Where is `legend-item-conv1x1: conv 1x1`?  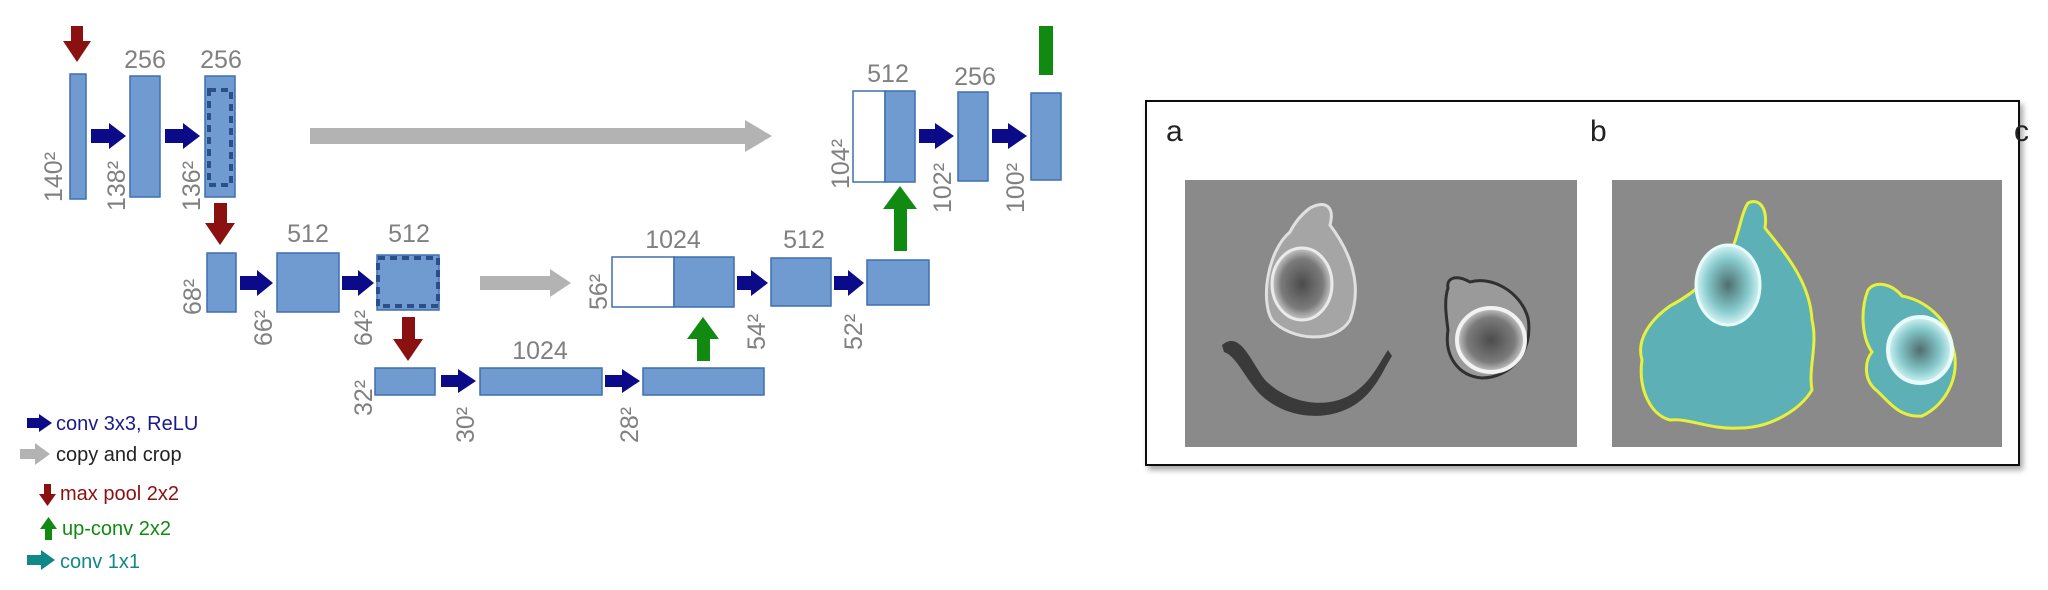 legend-item-conv1x1: conv 1x1 is located at coordinates (83, 561).